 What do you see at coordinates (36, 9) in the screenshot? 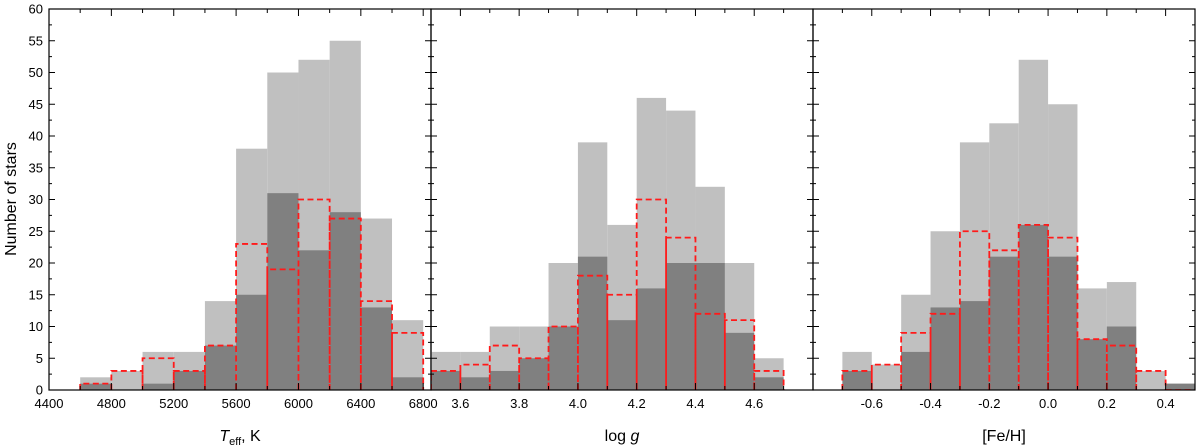
I see `y-tick-label: 60` at bounding box center [36, 9].